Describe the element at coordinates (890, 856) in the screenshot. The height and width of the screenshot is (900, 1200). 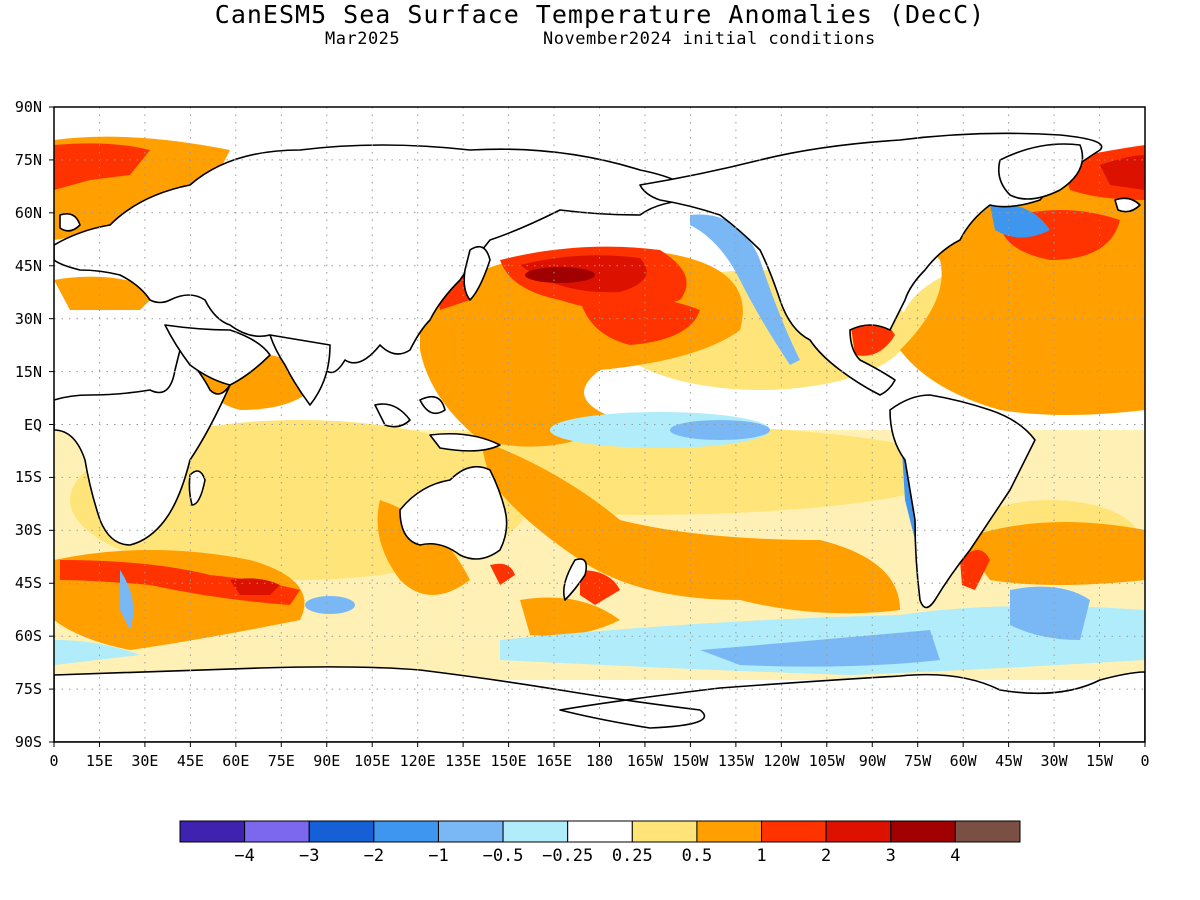
I see `colorbar-label: 3` at that location.